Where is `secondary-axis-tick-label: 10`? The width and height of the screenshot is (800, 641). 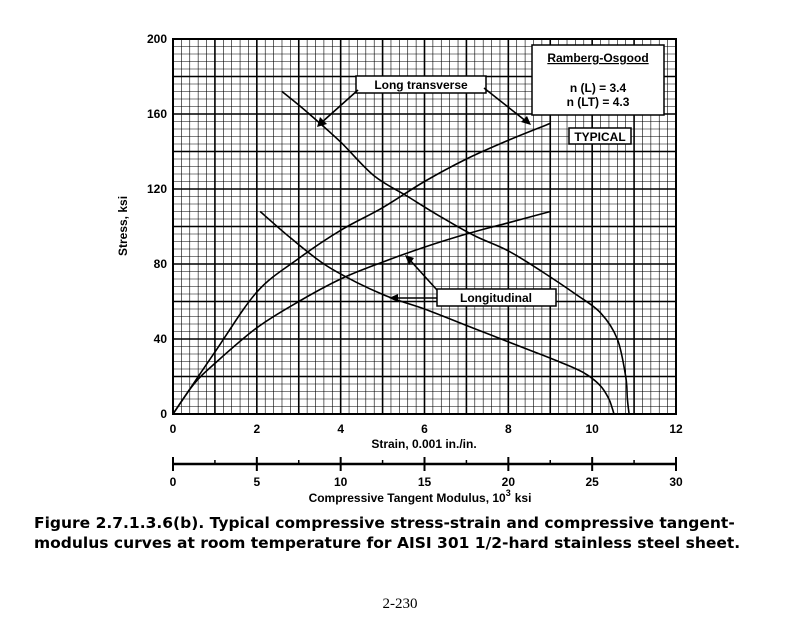 secondary-axis-tick-label: 10 is located at coordinates (341, 482).